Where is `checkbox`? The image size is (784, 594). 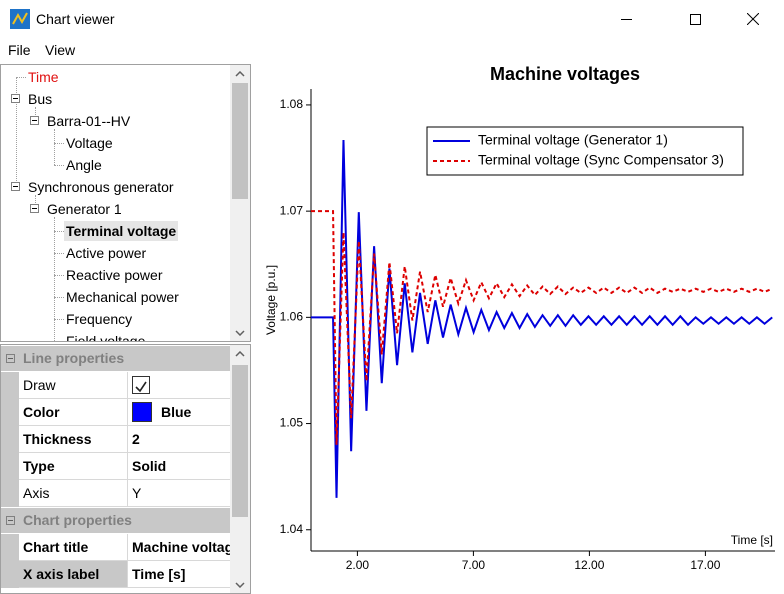
checkbox is located at coordinates (141, 385).